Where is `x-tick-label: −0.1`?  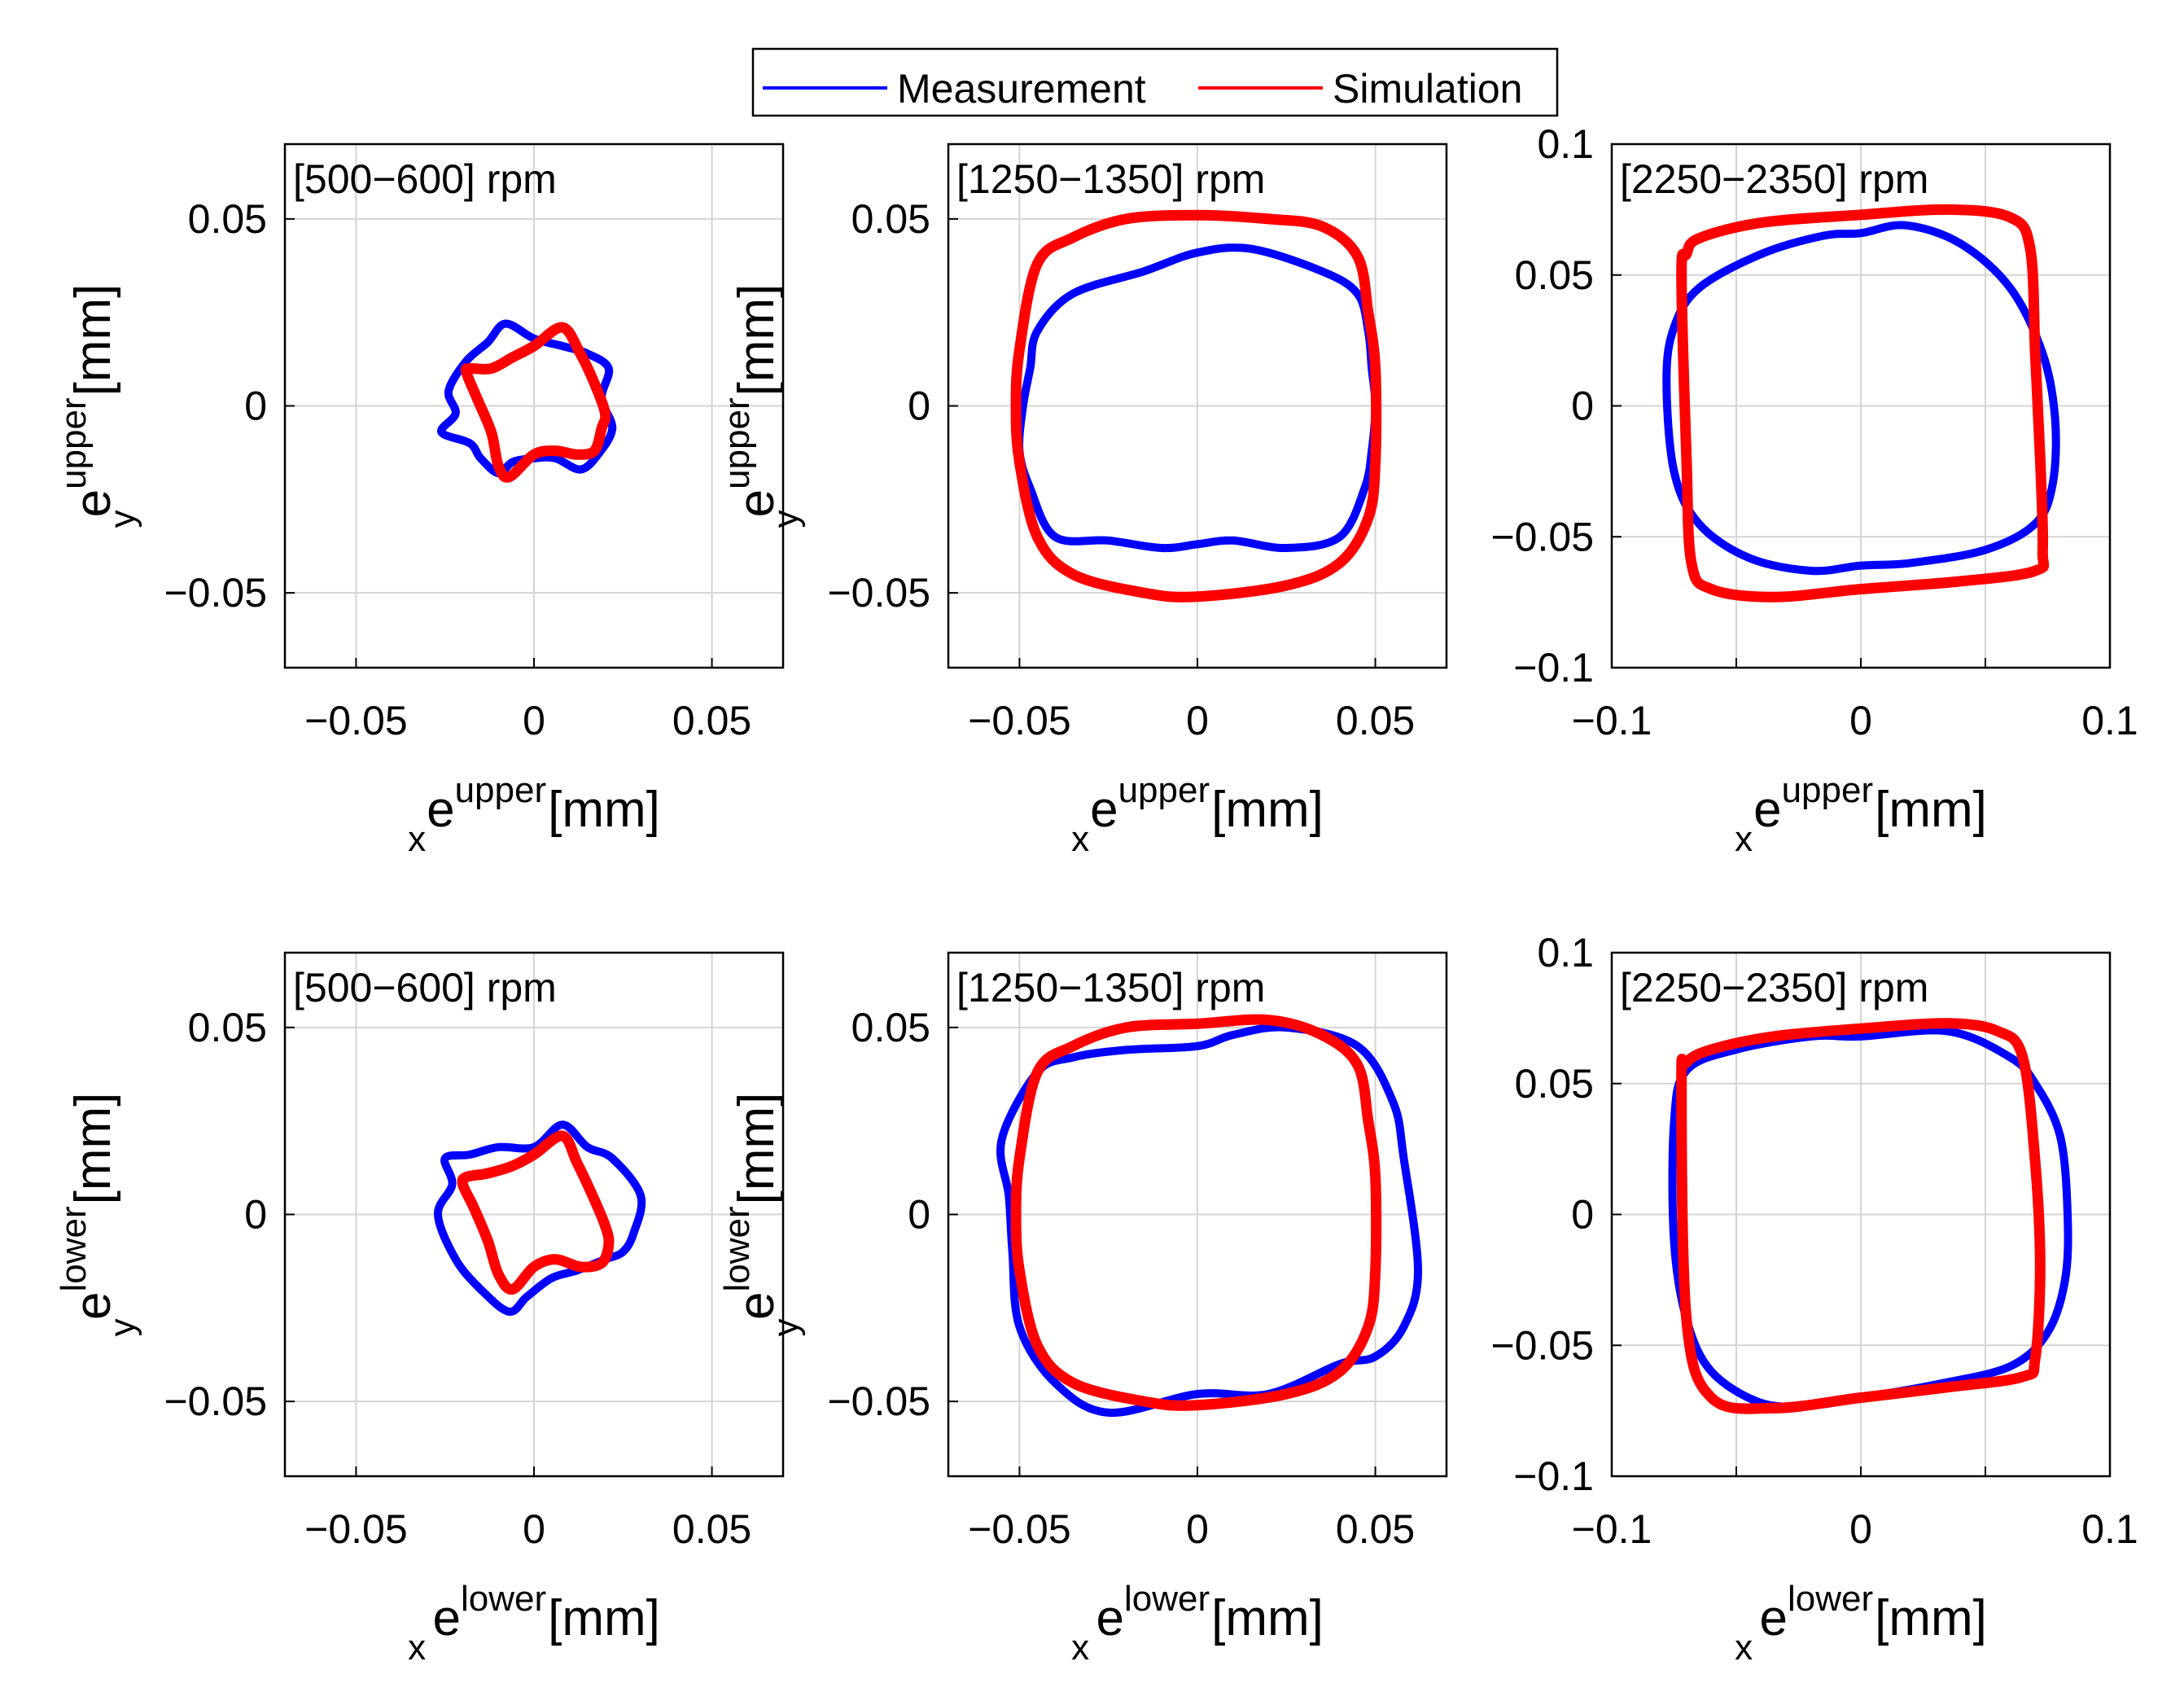
x-tick-label: −0.1 is located at coordinates (1612, 1529).